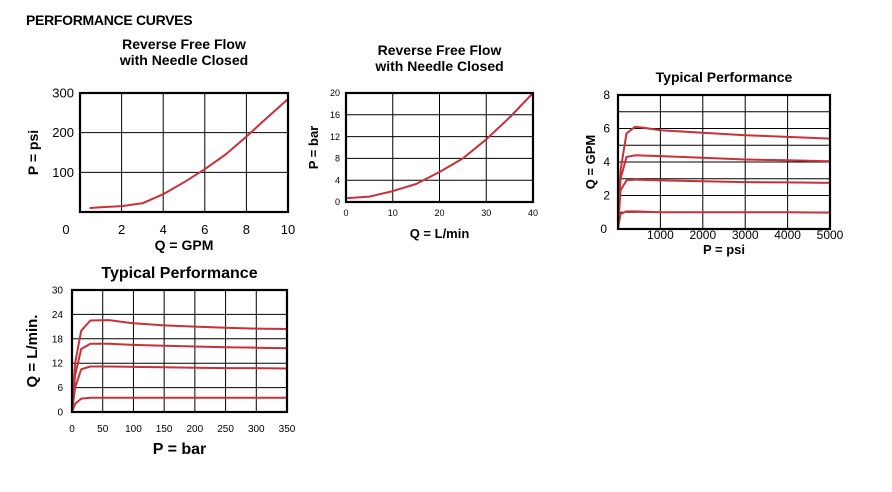  I want to click on chart4-y-tick-label: 0, so click(60, 413).